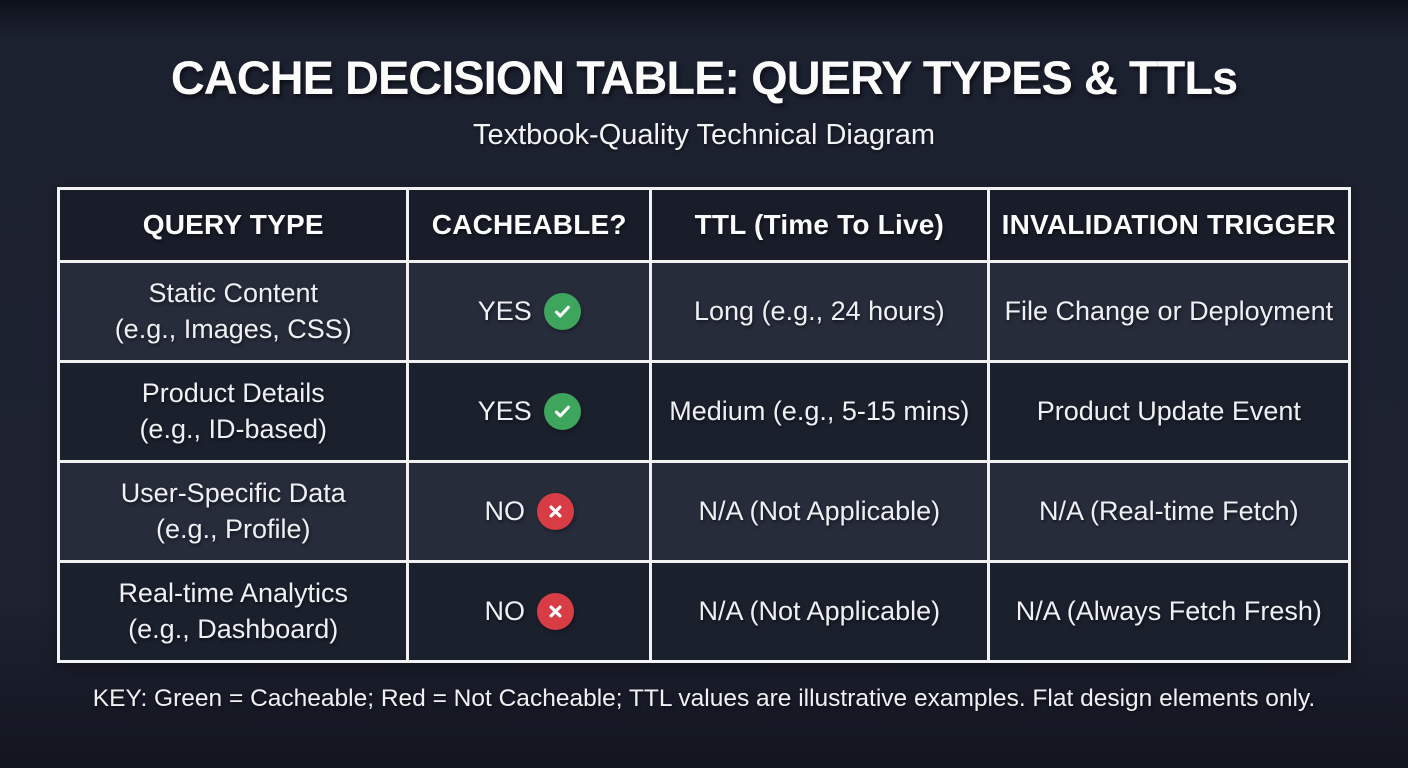  What do you see at coordinates (233, 493) in the screenshot?
I see `query-type-line: User-Specific Data` at bounding box center [233, 493].